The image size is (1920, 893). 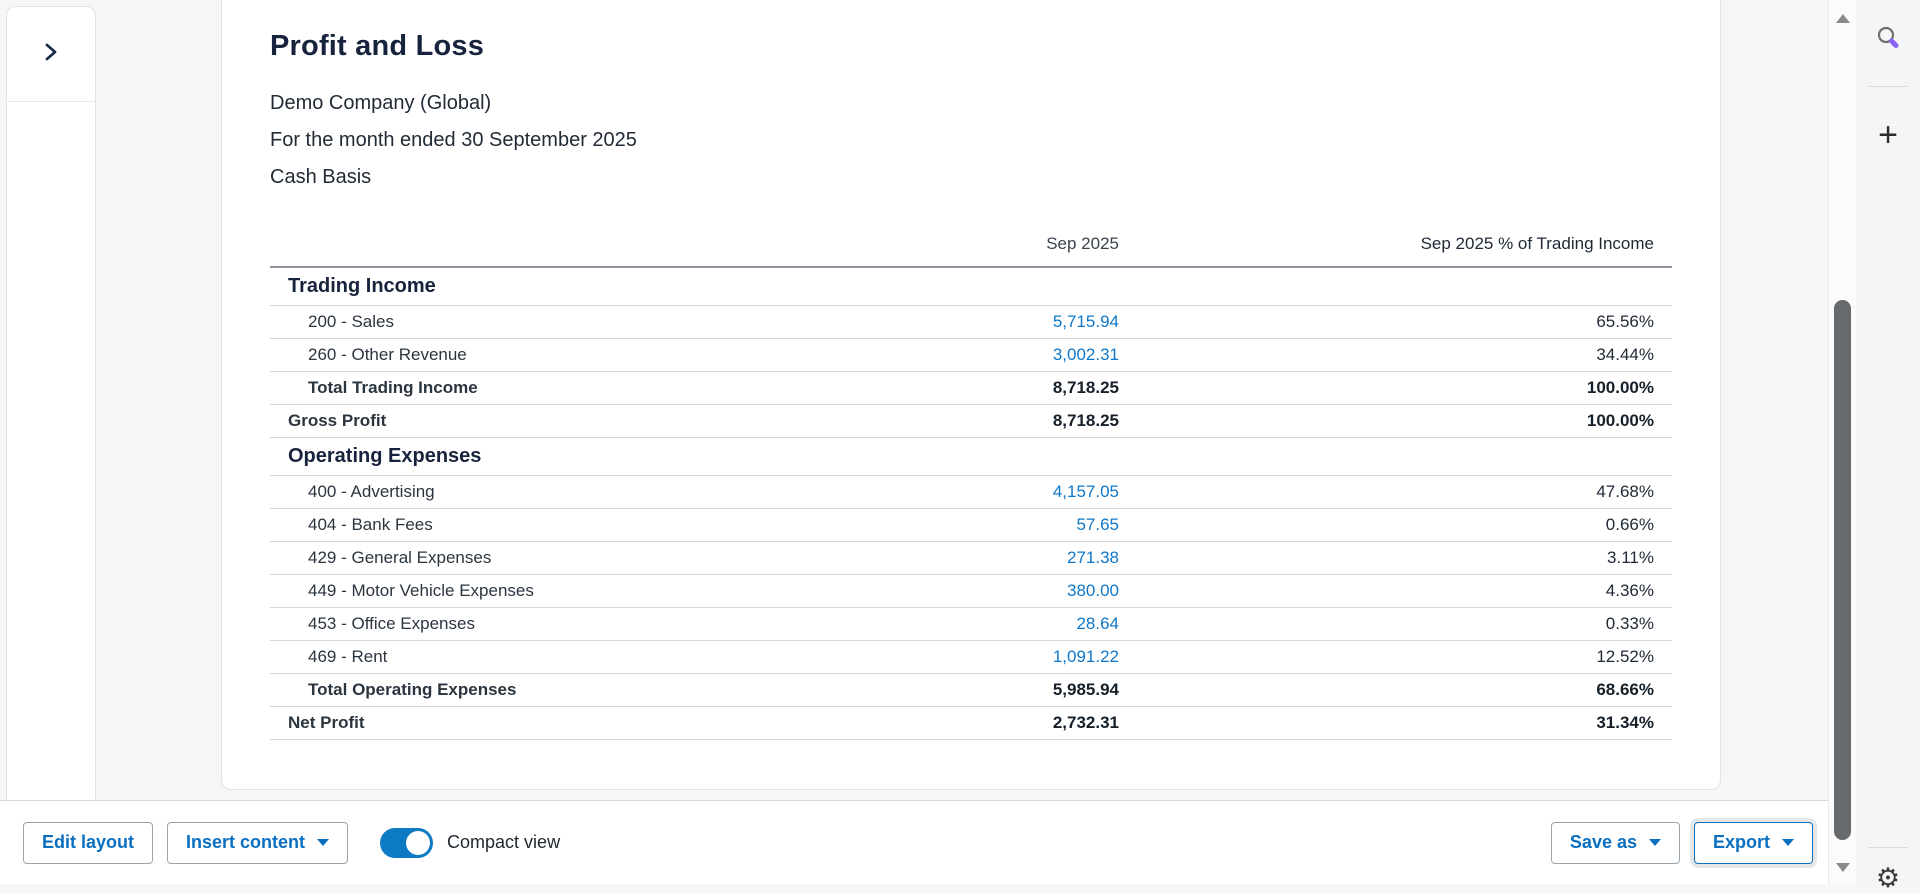 I want to click on account-label: 260 - Other Revenue, so click(x=544, y=355).